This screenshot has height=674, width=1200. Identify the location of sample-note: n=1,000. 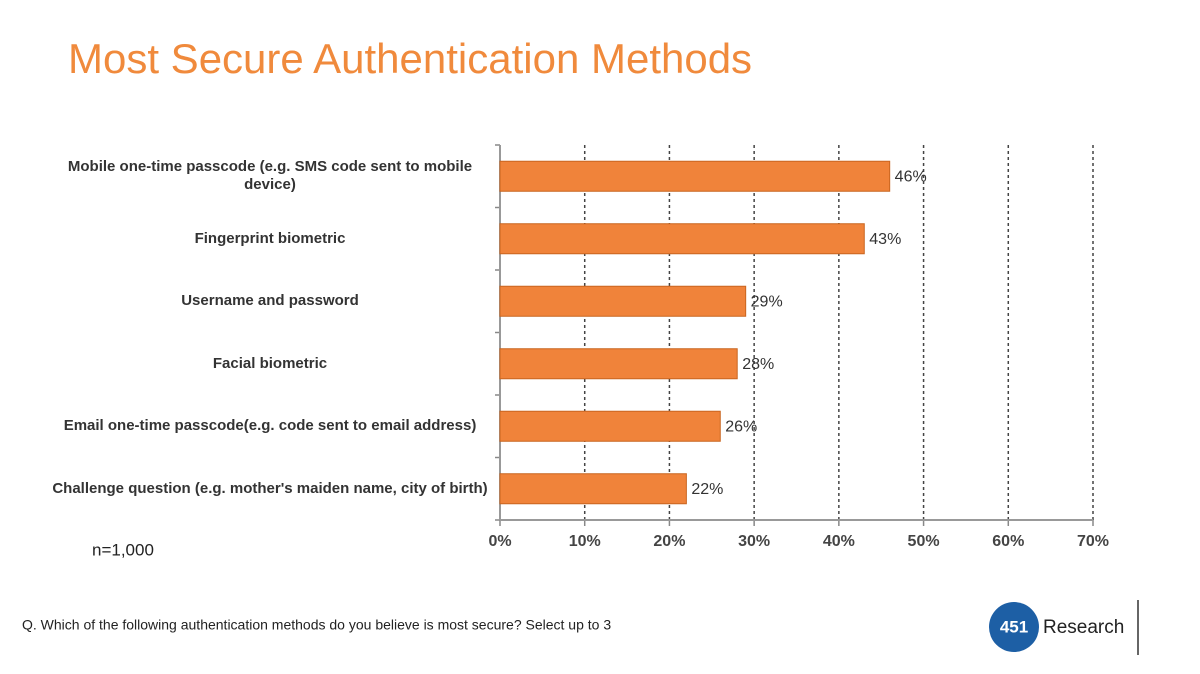
(123, 549).